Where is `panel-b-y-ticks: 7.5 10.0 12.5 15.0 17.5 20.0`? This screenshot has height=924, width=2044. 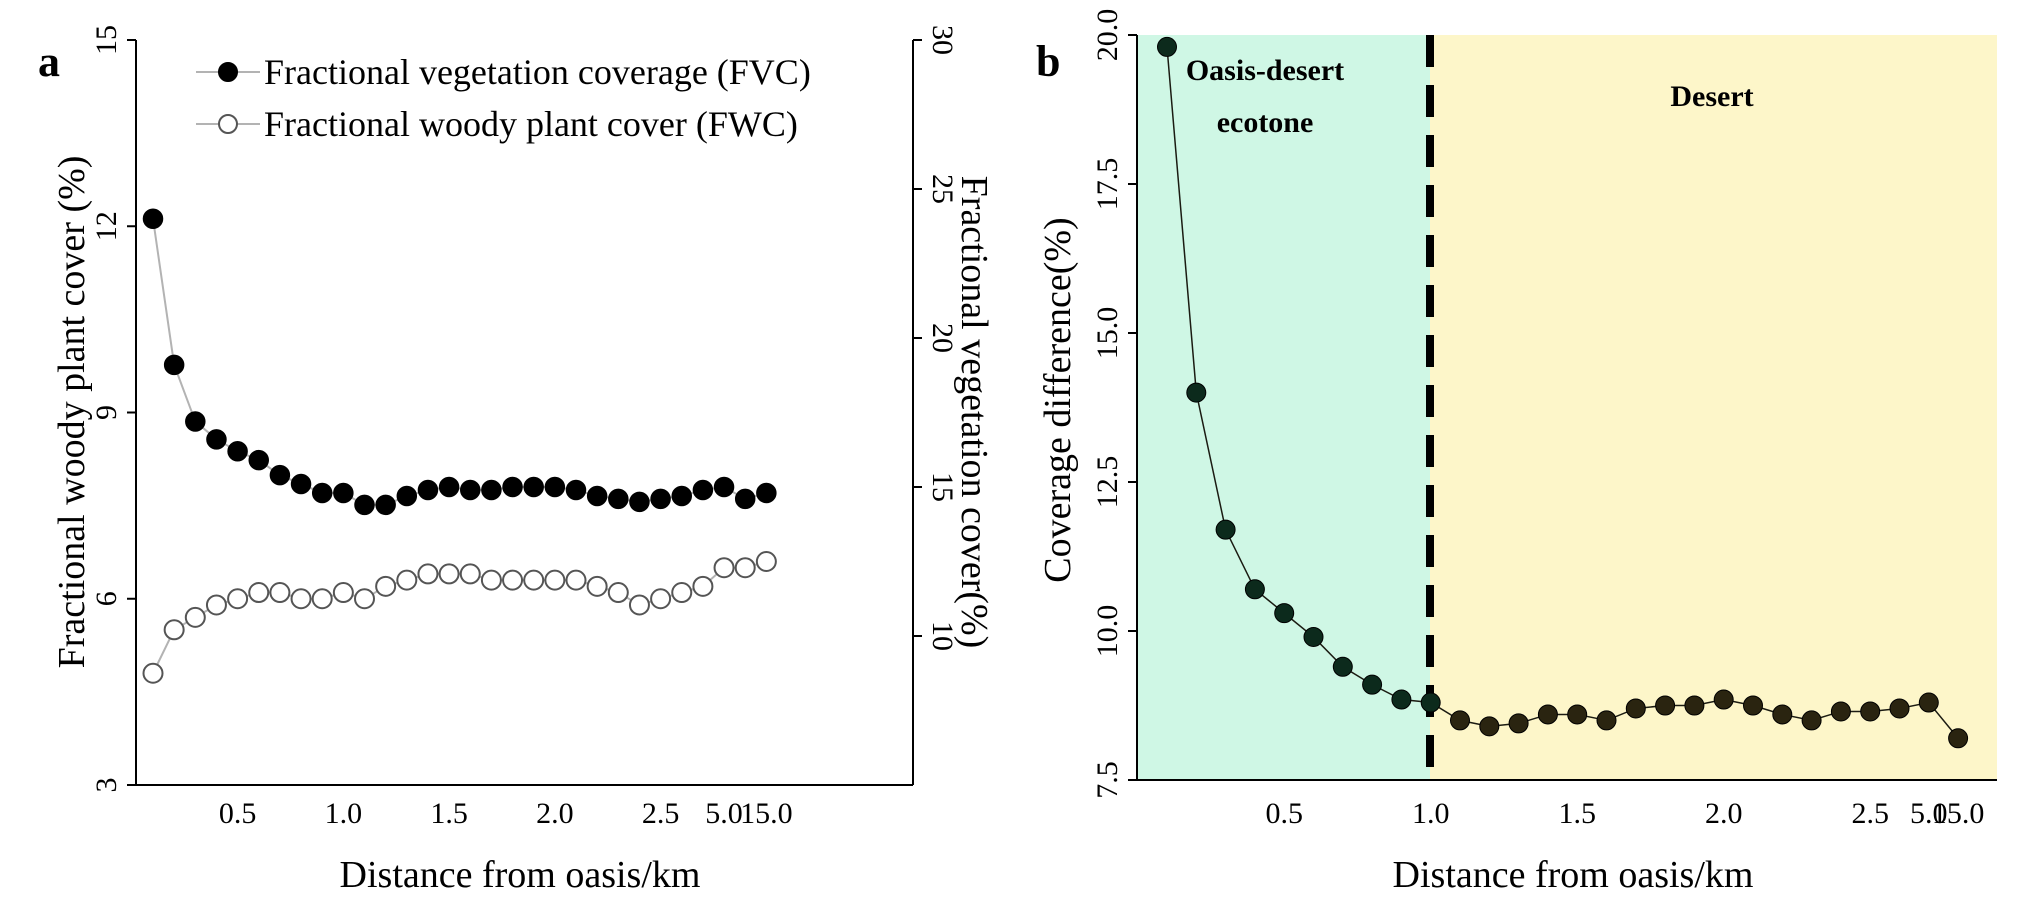
panel-b-y-ticks: 7.5 10.0 12.5 15.0 17.5 20.0 is located at coordinates (1114, 404).